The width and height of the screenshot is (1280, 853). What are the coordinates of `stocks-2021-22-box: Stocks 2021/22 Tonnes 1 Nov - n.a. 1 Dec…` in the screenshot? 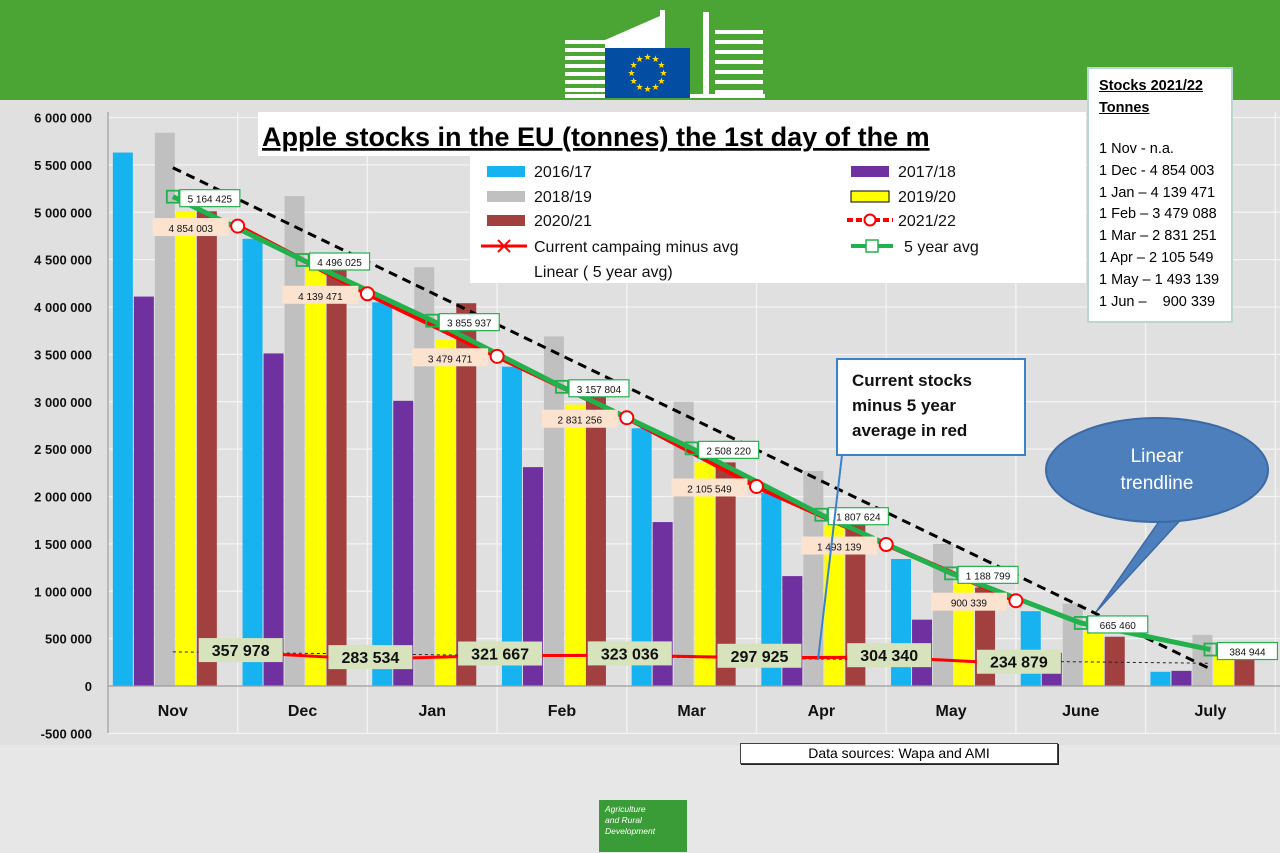 It's located at (1160, 195).